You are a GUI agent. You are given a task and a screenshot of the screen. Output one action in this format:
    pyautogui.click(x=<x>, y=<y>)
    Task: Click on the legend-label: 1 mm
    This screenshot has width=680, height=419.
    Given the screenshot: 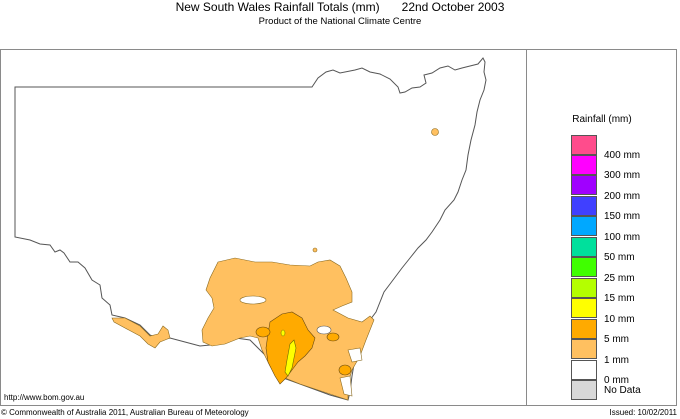 What is the action you would take?
    pyautogui.click(x=616, y=360)
    